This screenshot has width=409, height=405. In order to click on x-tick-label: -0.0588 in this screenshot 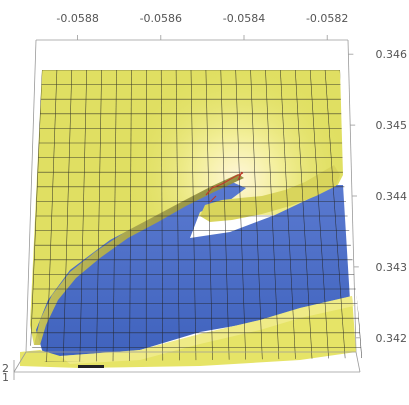, I will do `click(77, 18)`.